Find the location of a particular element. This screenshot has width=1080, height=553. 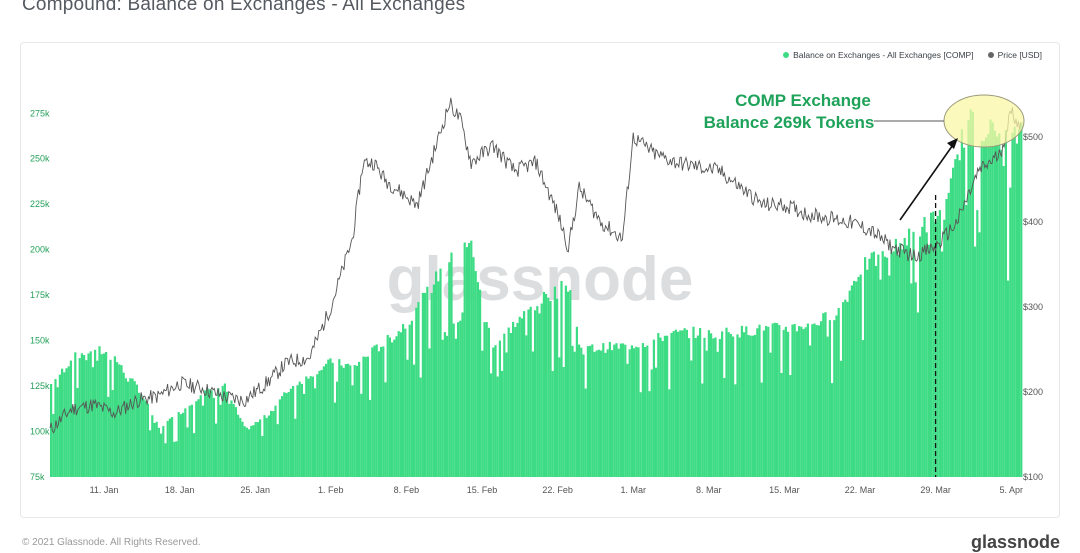

brand-logo: glassnode is located at coordinates (1015, 542).